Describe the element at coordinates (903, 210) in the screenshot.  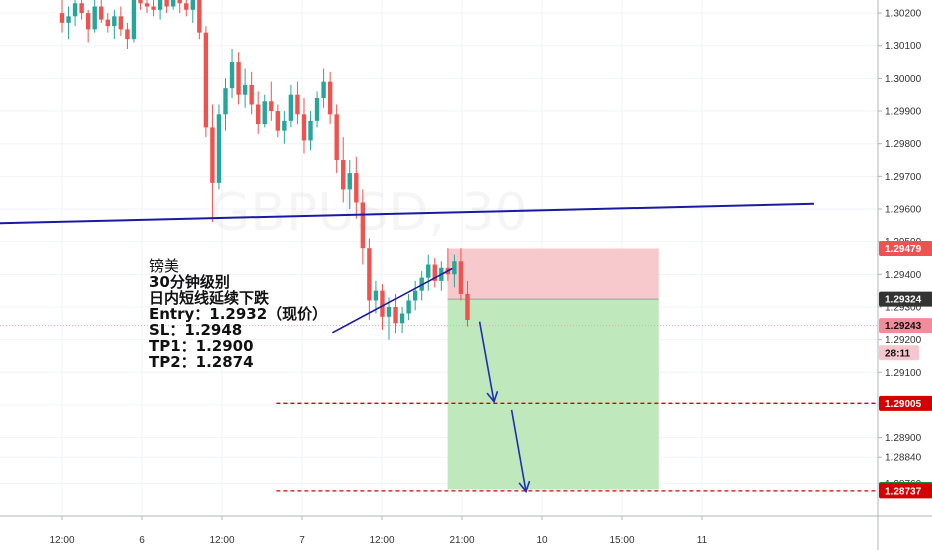
I see `price-tick-label: 1.29600` at that location.